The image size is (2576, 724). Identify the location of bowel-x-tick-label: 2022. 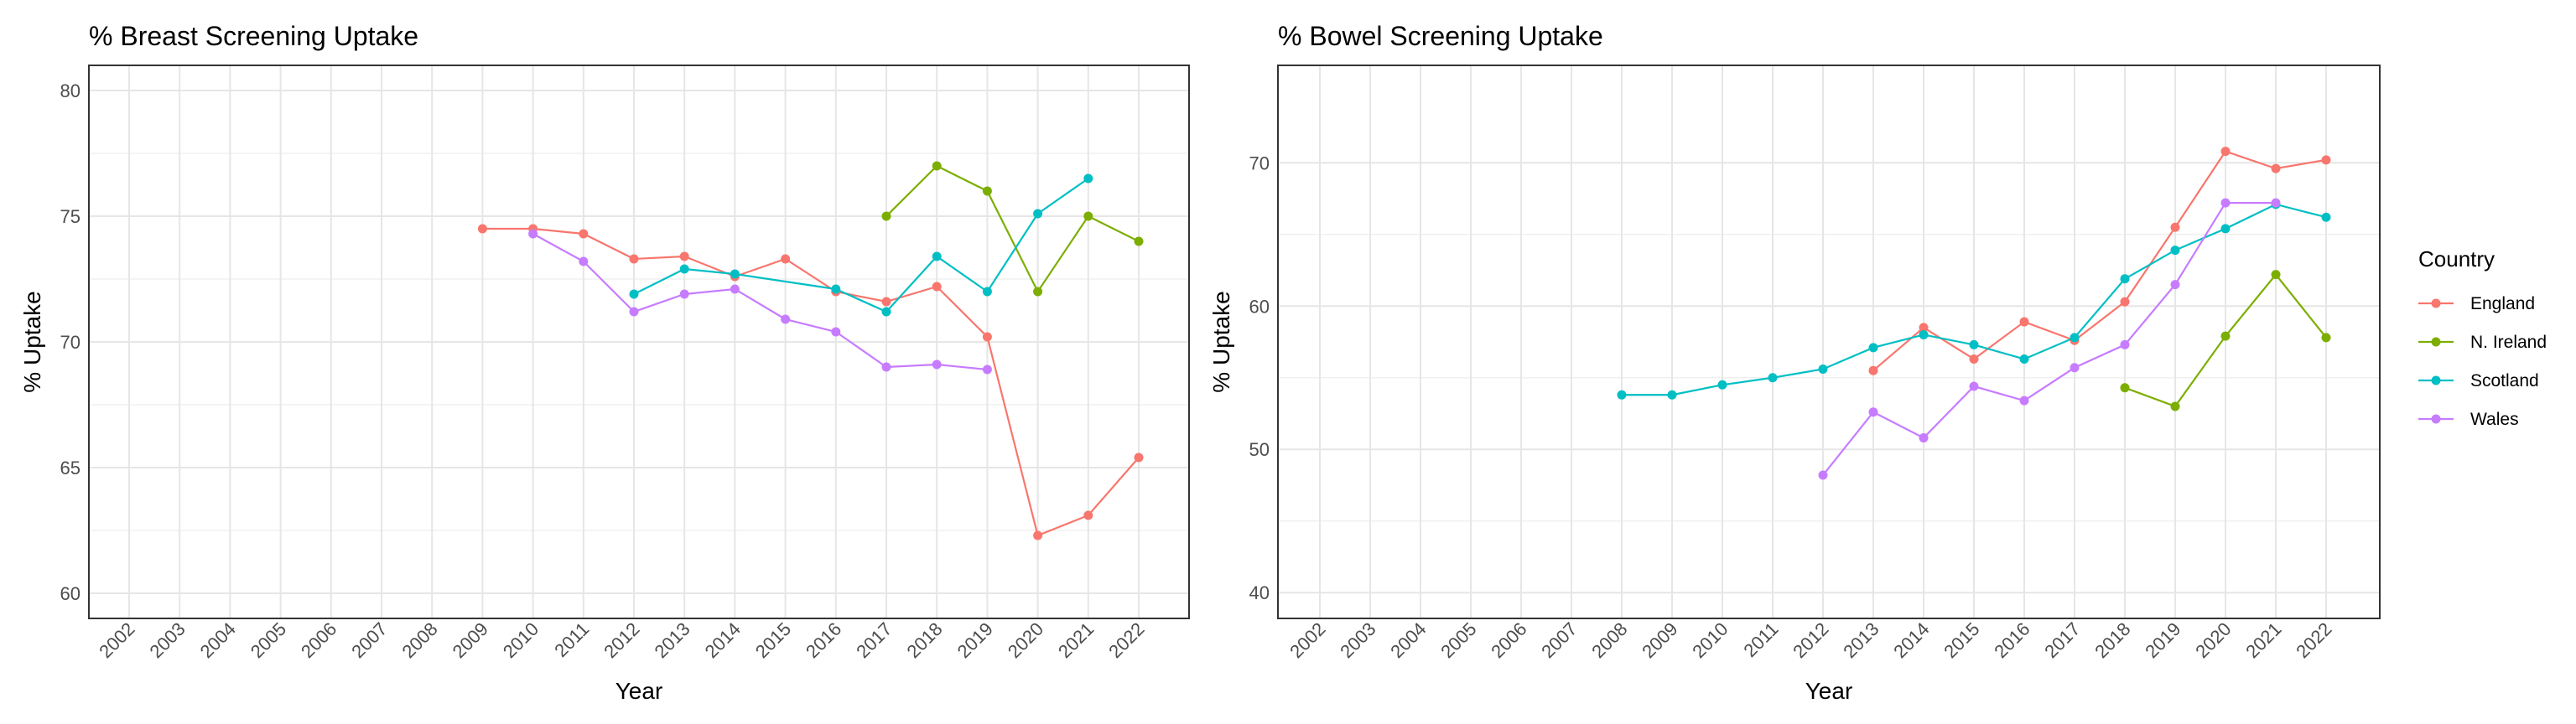
(2313, 640).